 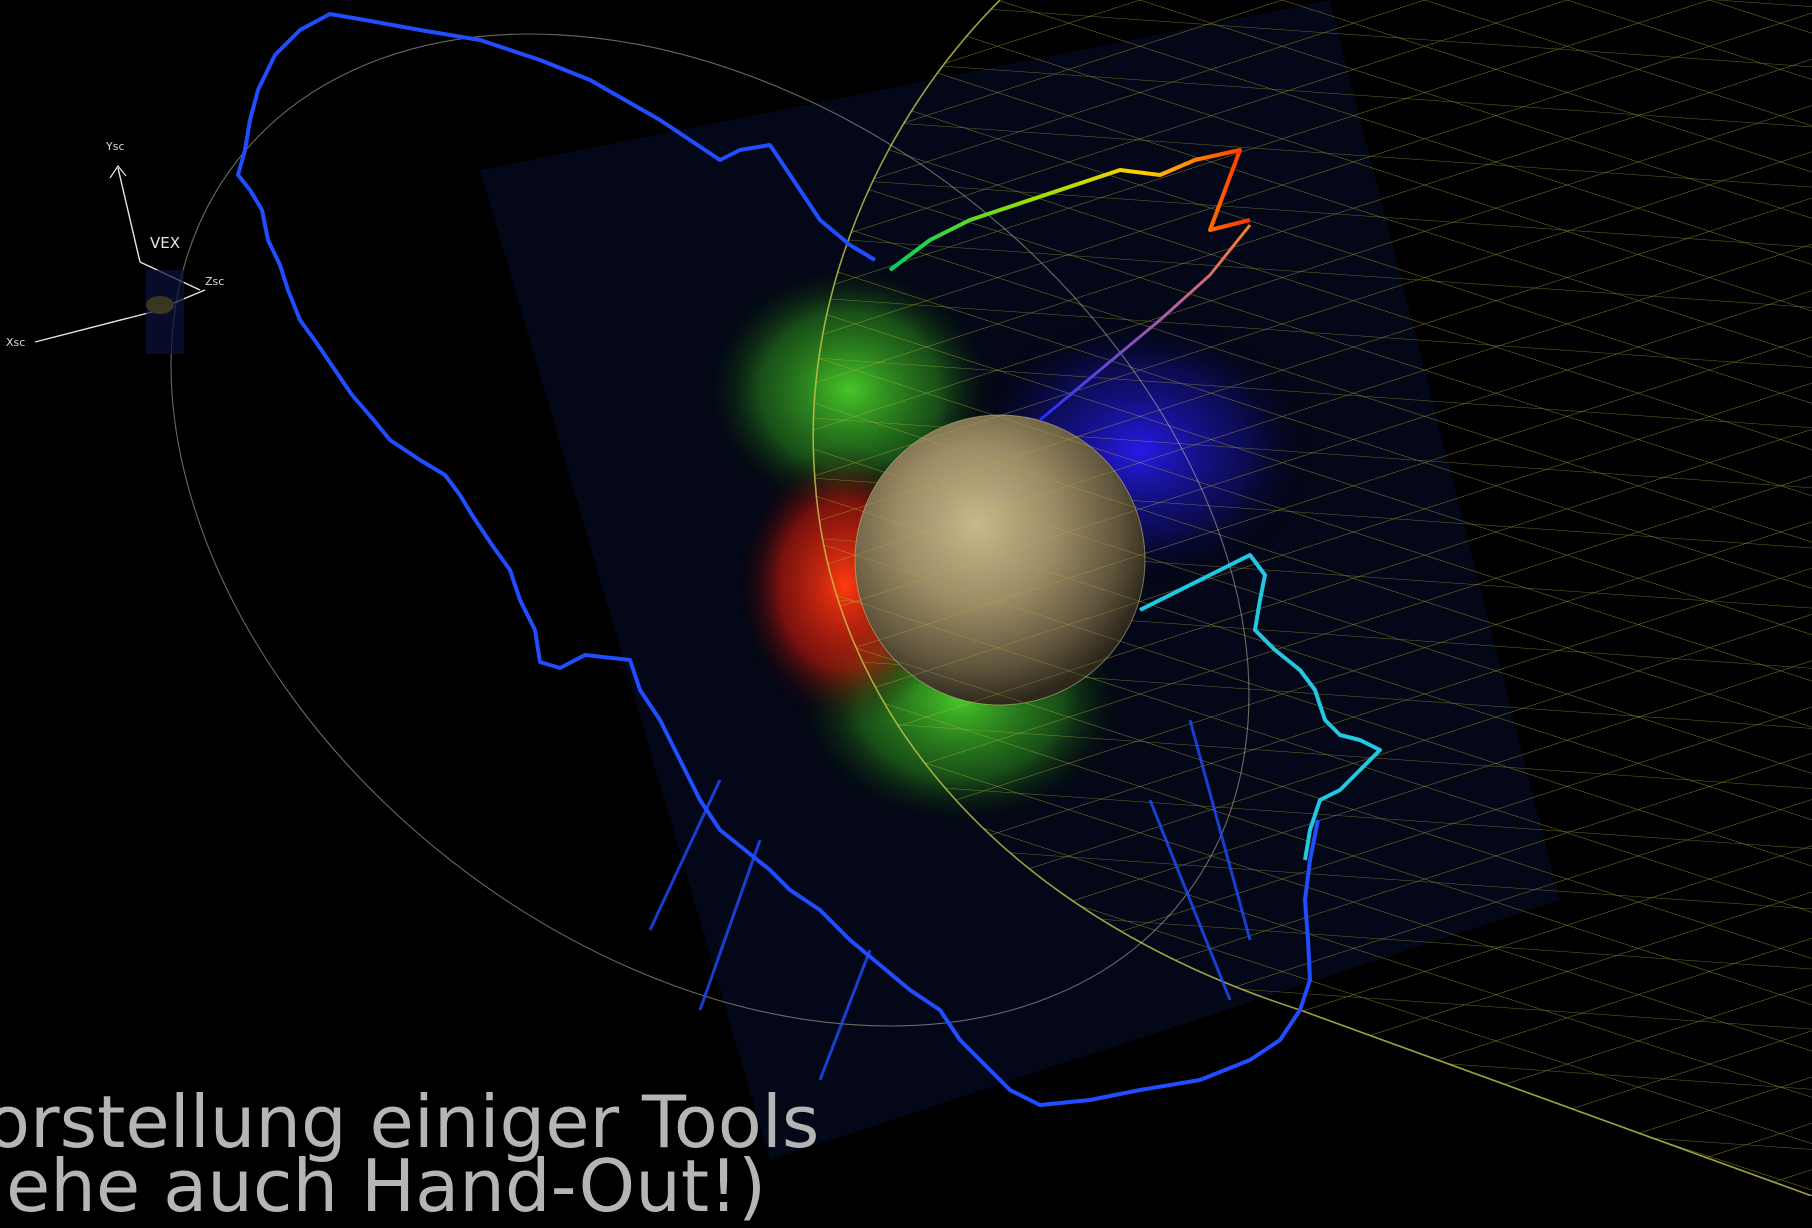 What do you see at coordinates (1000, 560) in the screenshot?
I see `planet-venus` at bounding box center [1000, 560].